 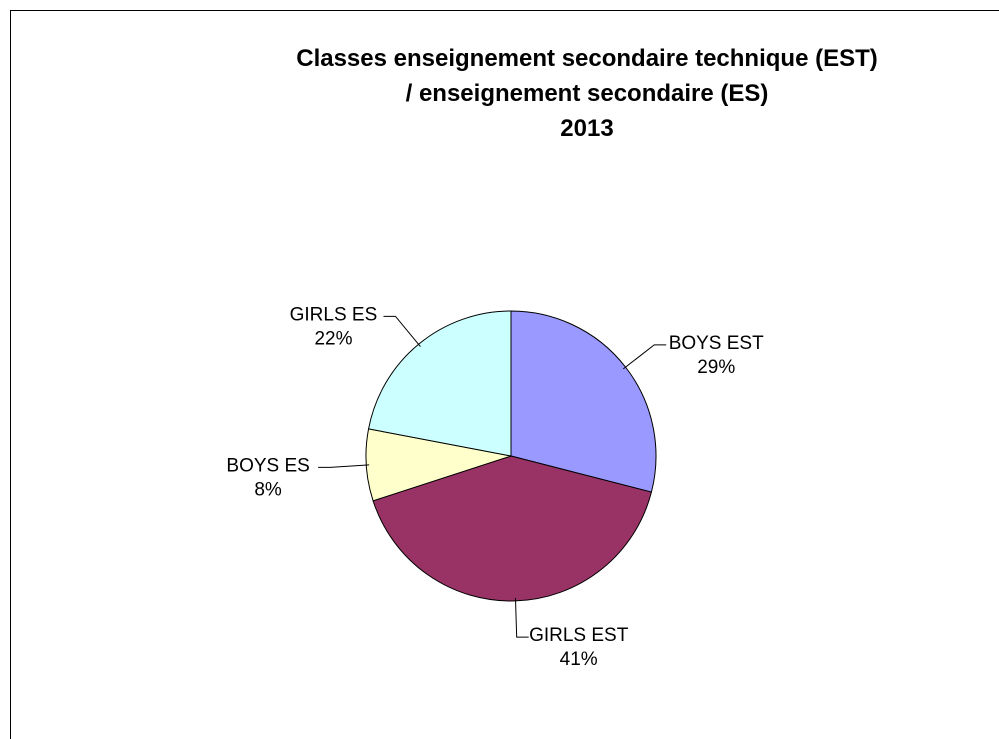 What do you see at coordinates (333, 338) in the screenshot?
I see `slice-value-label: 22%` at bounding box center [333, 338].